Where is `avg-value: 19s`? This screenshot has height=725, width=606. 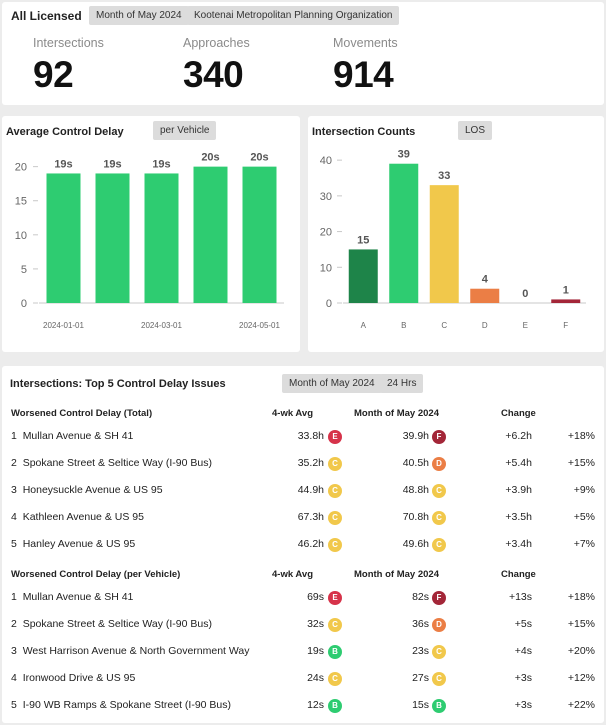 avg-value: 19s is located at coordinates (315, 651).